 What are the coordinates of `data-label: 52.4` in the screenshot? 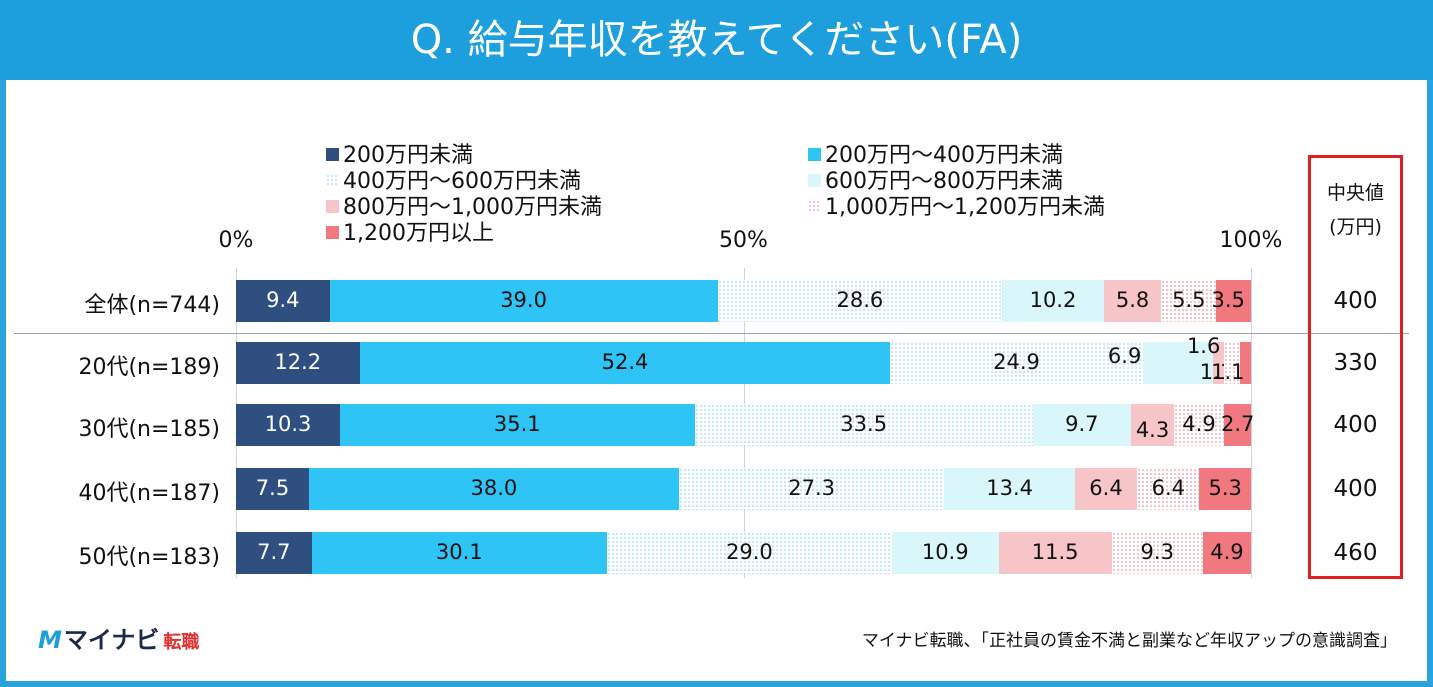 It's located at (625, 362).